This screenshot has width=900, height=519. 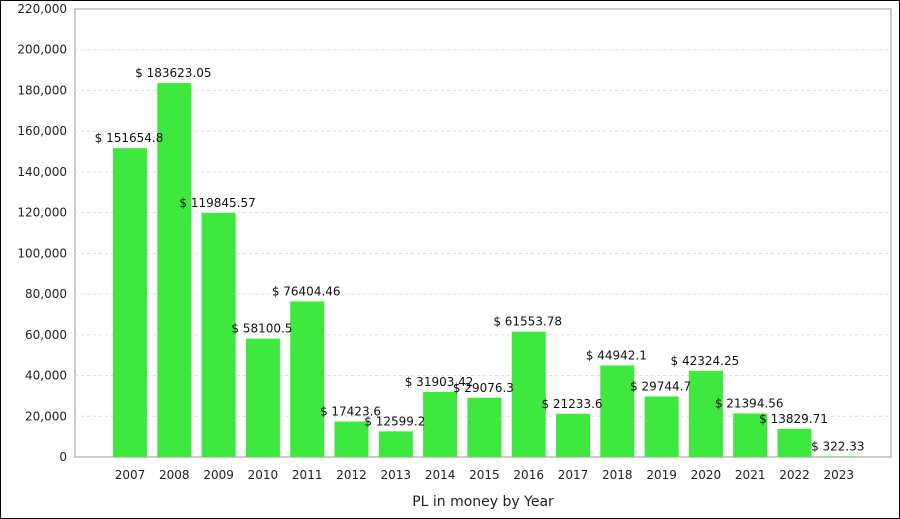 What do you see at coordinates (129, 138) in the screenshot?
I see `data-label: $ 151654.8` at bounding box center [129, 138].